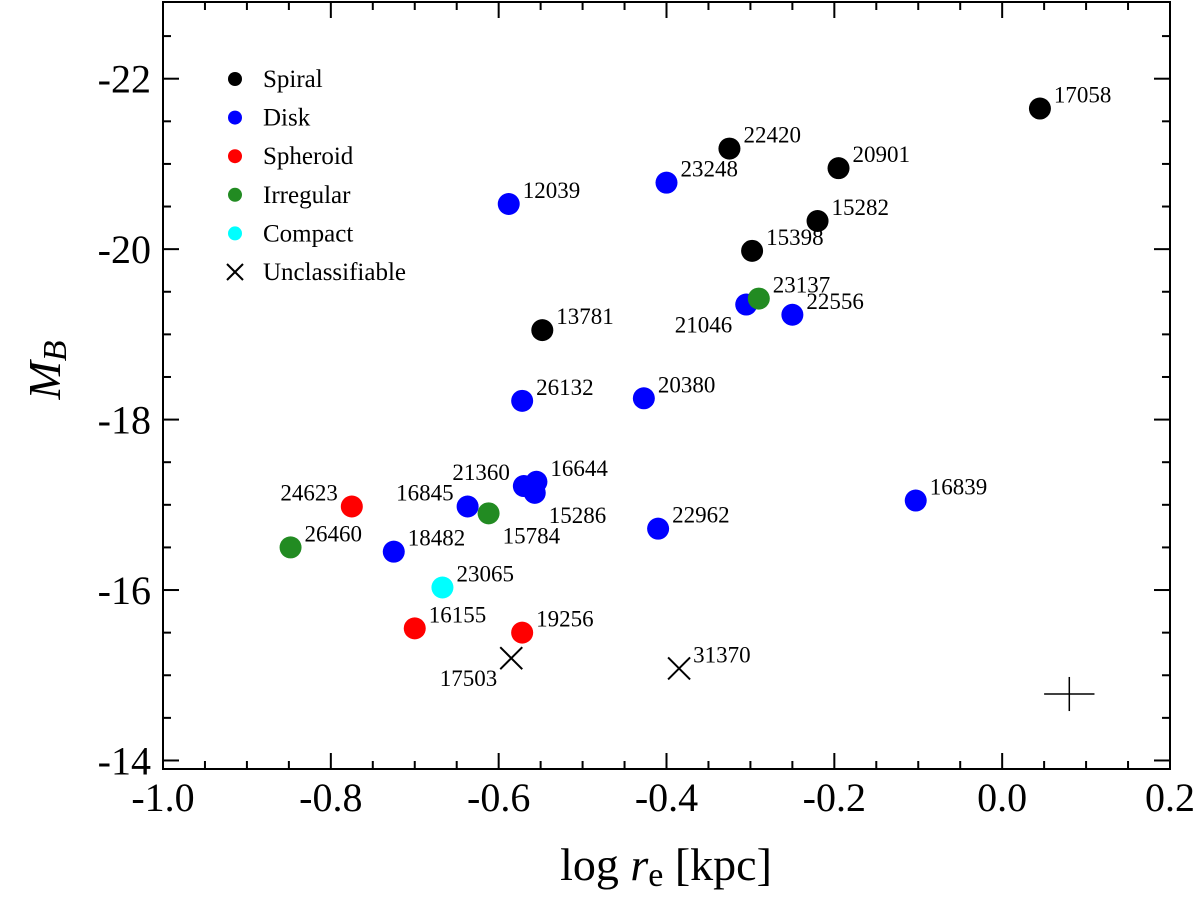 The height and width of the screenshot is (897, 1200). Describe the element at coordinates (46, 370) in the screenshot. I see `y-axis-title: MB` at that location.